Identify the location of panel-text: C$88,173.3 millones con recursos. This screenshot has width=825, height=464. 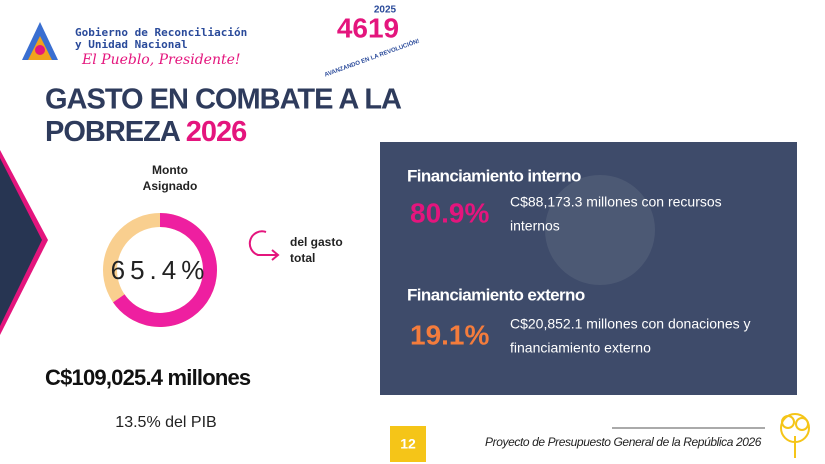
(616, 202).